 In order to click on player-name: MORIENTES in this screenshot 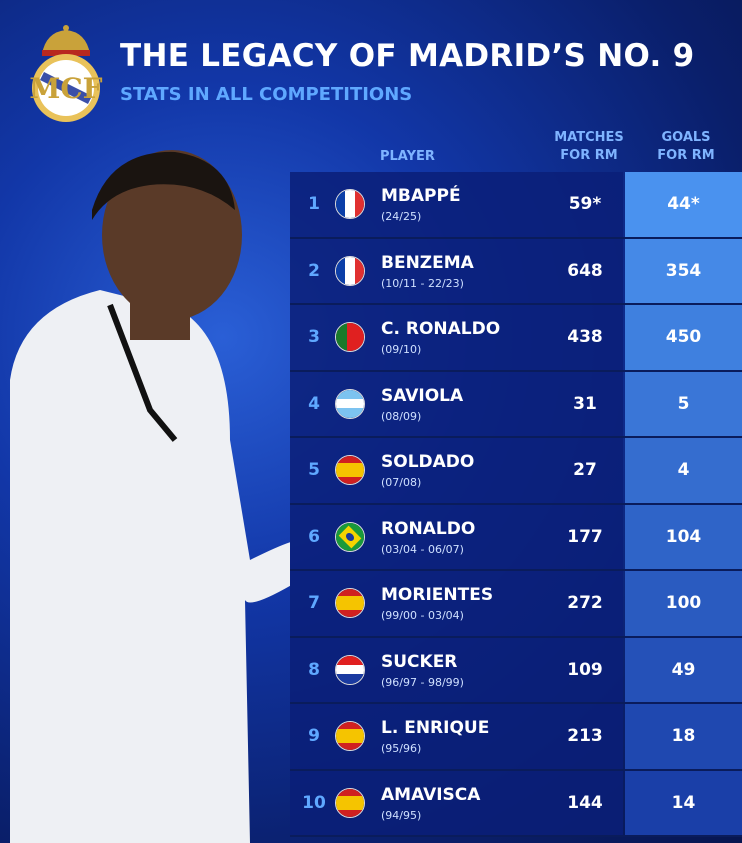, I will do `click(437, 595)`.